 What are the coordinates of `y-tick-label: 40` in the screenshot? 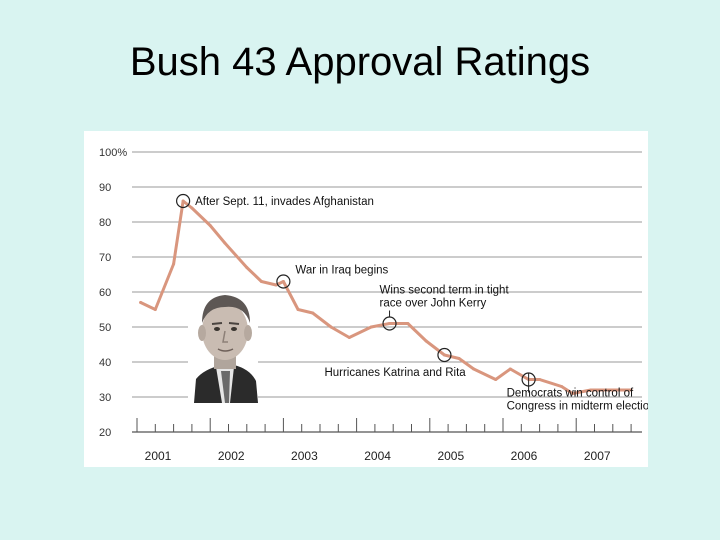 It's located at (105, 363).